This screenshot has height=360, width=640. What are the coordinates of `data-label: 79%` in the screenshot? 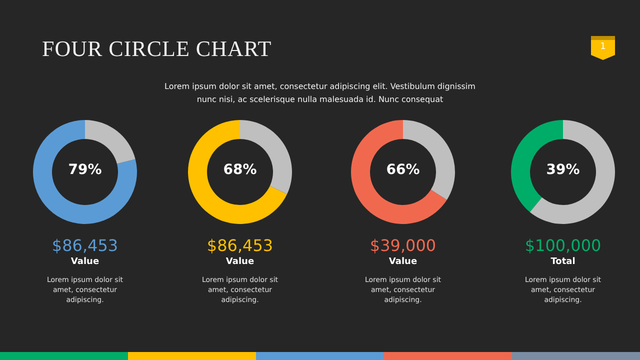 It's located at (85, 170).